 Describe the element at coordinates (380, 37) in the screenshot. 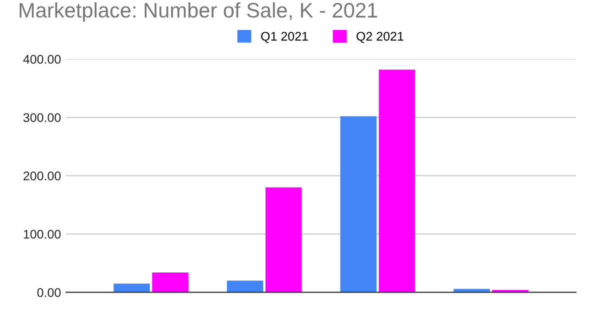

I see `legend-label: Q2 2021` at that location.